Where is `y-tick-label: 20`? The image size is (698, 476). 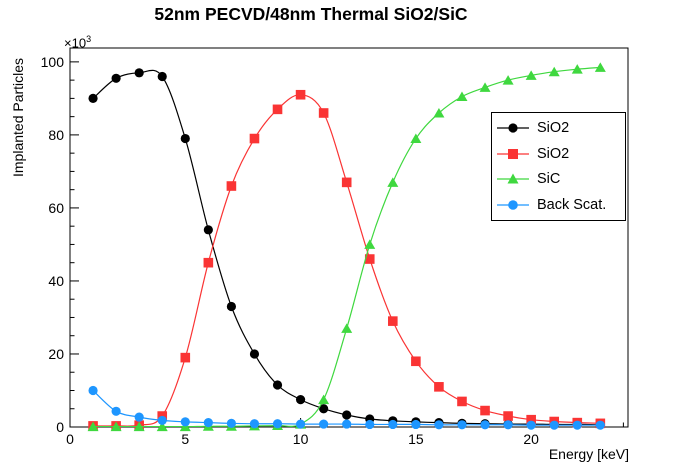
y-tick-label: 20 is located at coordinates (56, 354).